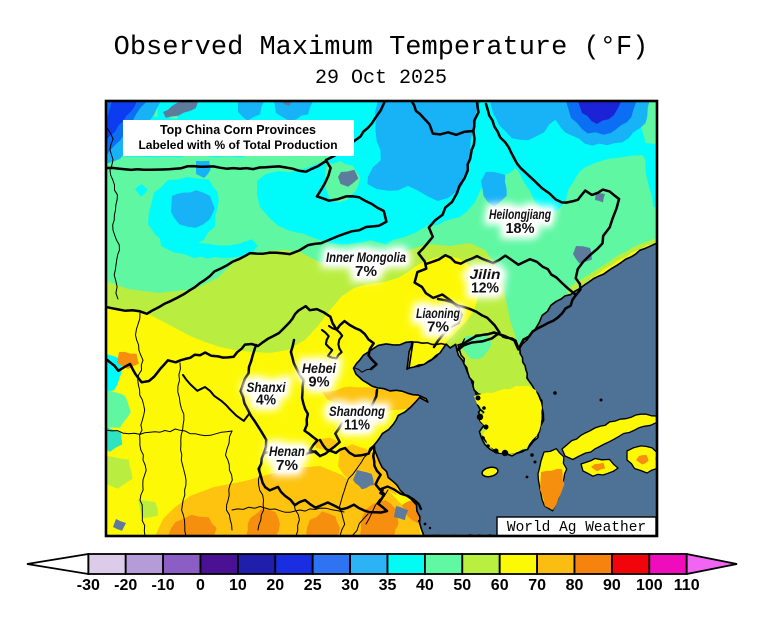  Describe the element at coordinates (313, 585) in the screenshot. I see `svg-text: 25` at that location.